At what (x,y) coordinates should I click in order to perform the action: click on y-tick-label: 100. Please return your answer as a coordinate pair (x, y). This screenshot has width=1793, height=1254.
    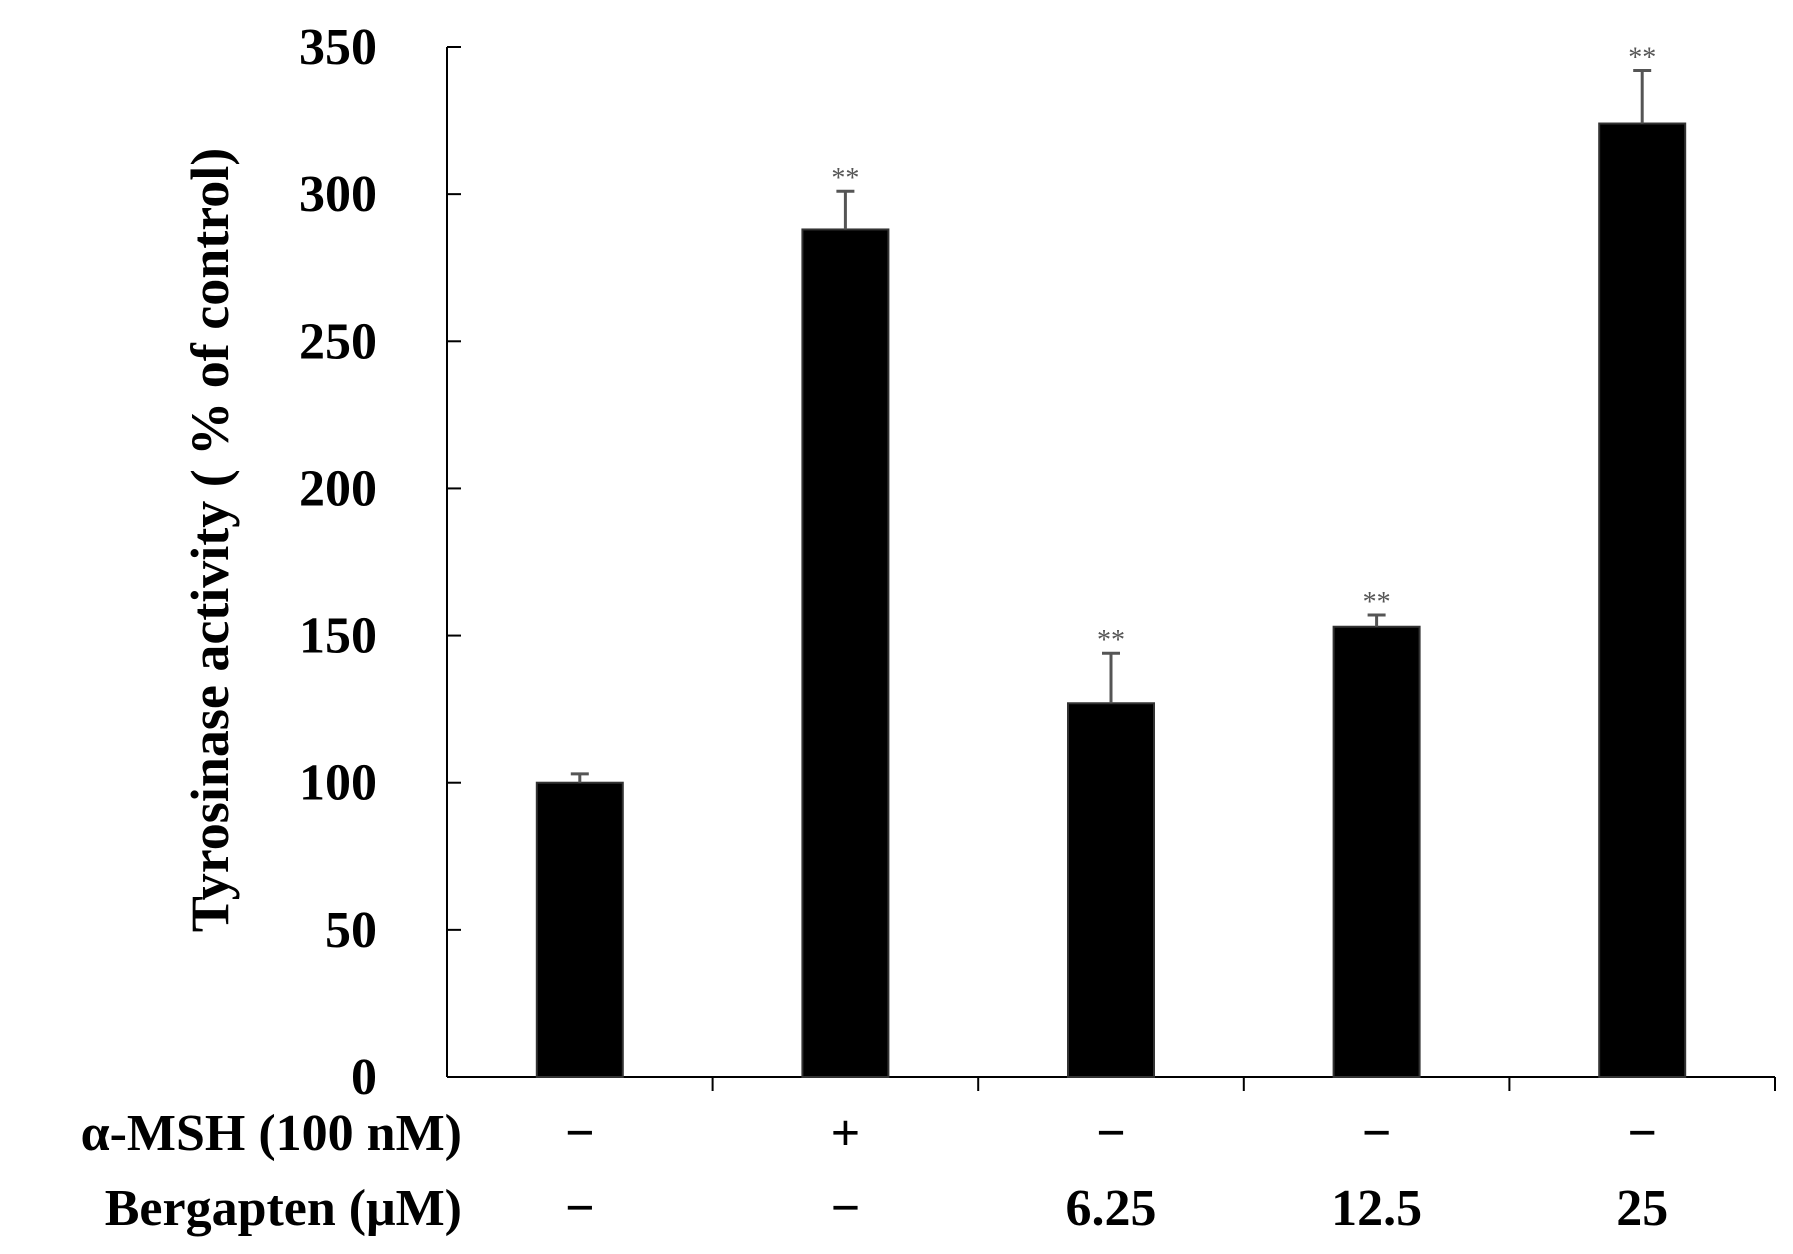
    Looking at the image, I should click on (338, 783).